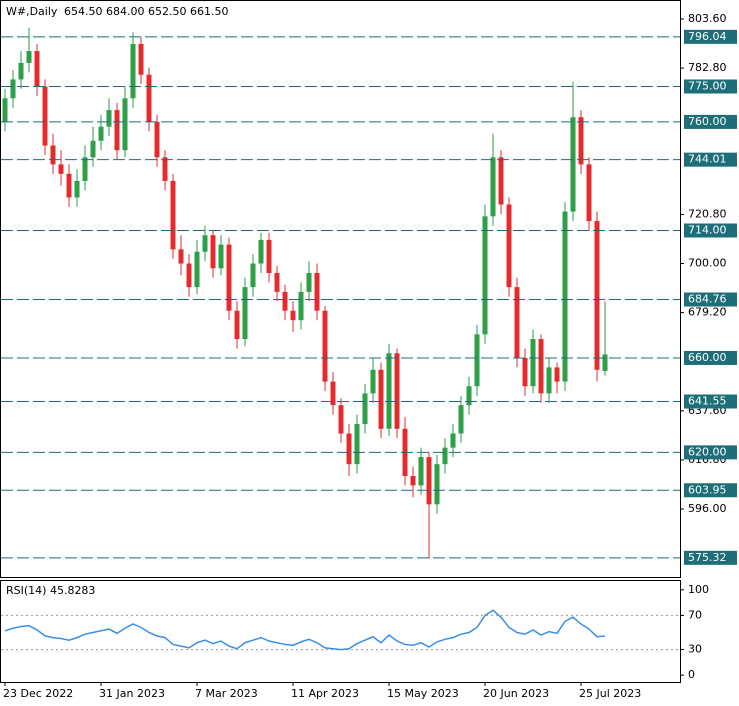 The height and width of the screenshot is (706, 739). What do you see at coordinates (707, 213) in the screenshot?
I see `y-tick-label: 720.80` at bounding box center [707, 213].